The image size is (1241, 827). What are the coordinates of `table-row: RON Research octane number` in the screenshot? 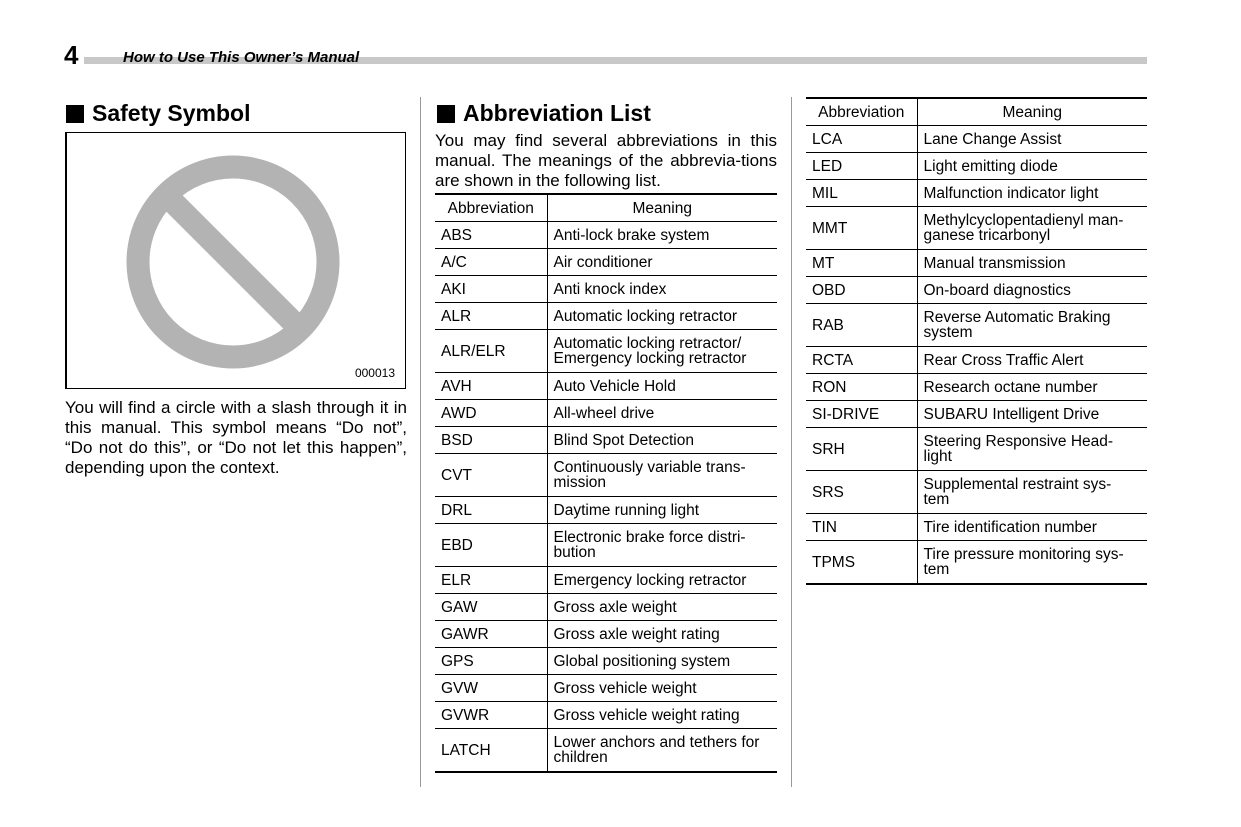 It's located at (976, 387).